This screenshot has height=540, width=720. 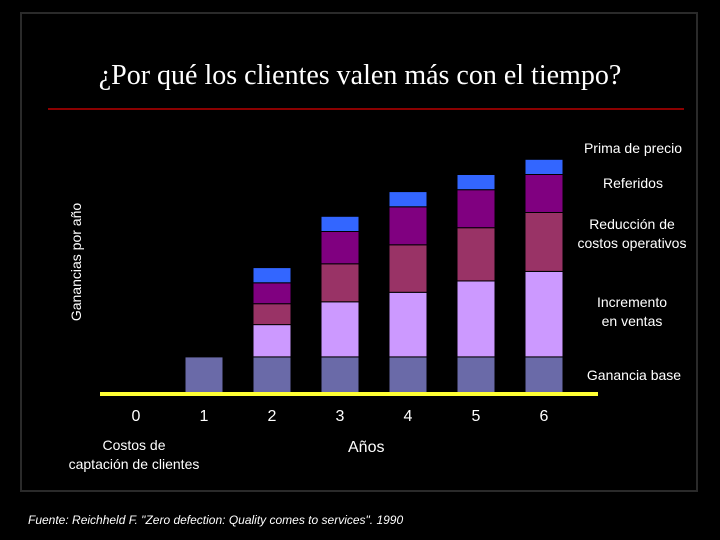 What do you see at coordinates (408, 416) in the screenshot?
I see `x-tick-label: 4` at bounding box center [408, 416].